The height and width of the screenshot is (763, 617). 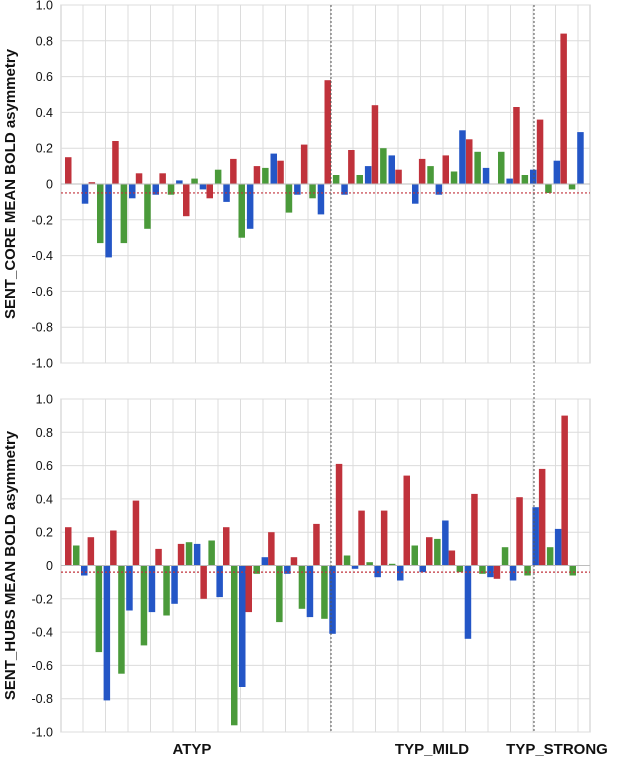 What do you see at coordinates (44, 41) in the screenshot?
I see `y-tick-label: 0.8` at bounding box center [44, 41].